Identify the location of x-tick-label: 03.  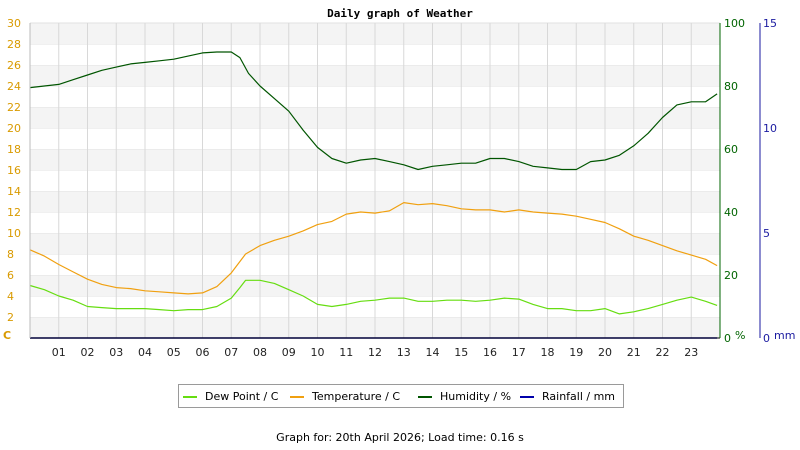
(116, 352).